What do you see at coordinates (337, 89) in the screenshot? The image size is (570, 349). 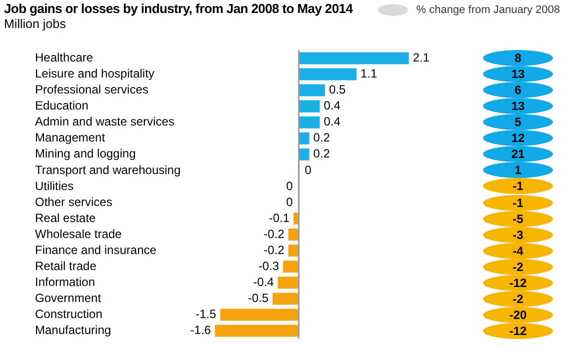 I see `data-label: 0.5` at bounding box center [337, 89].